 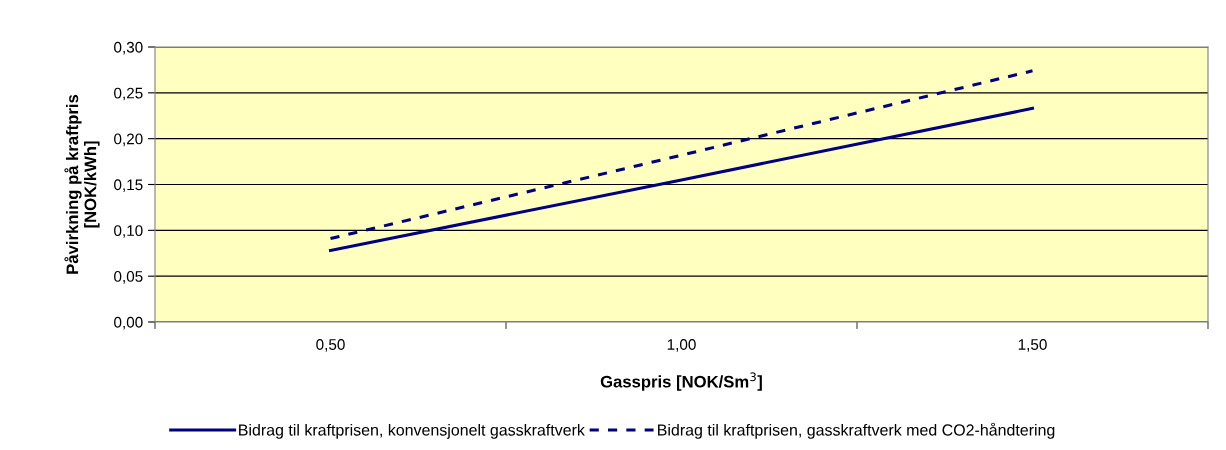 I want to click on y-tick-label: 0,30, so click(x=128, y=48).